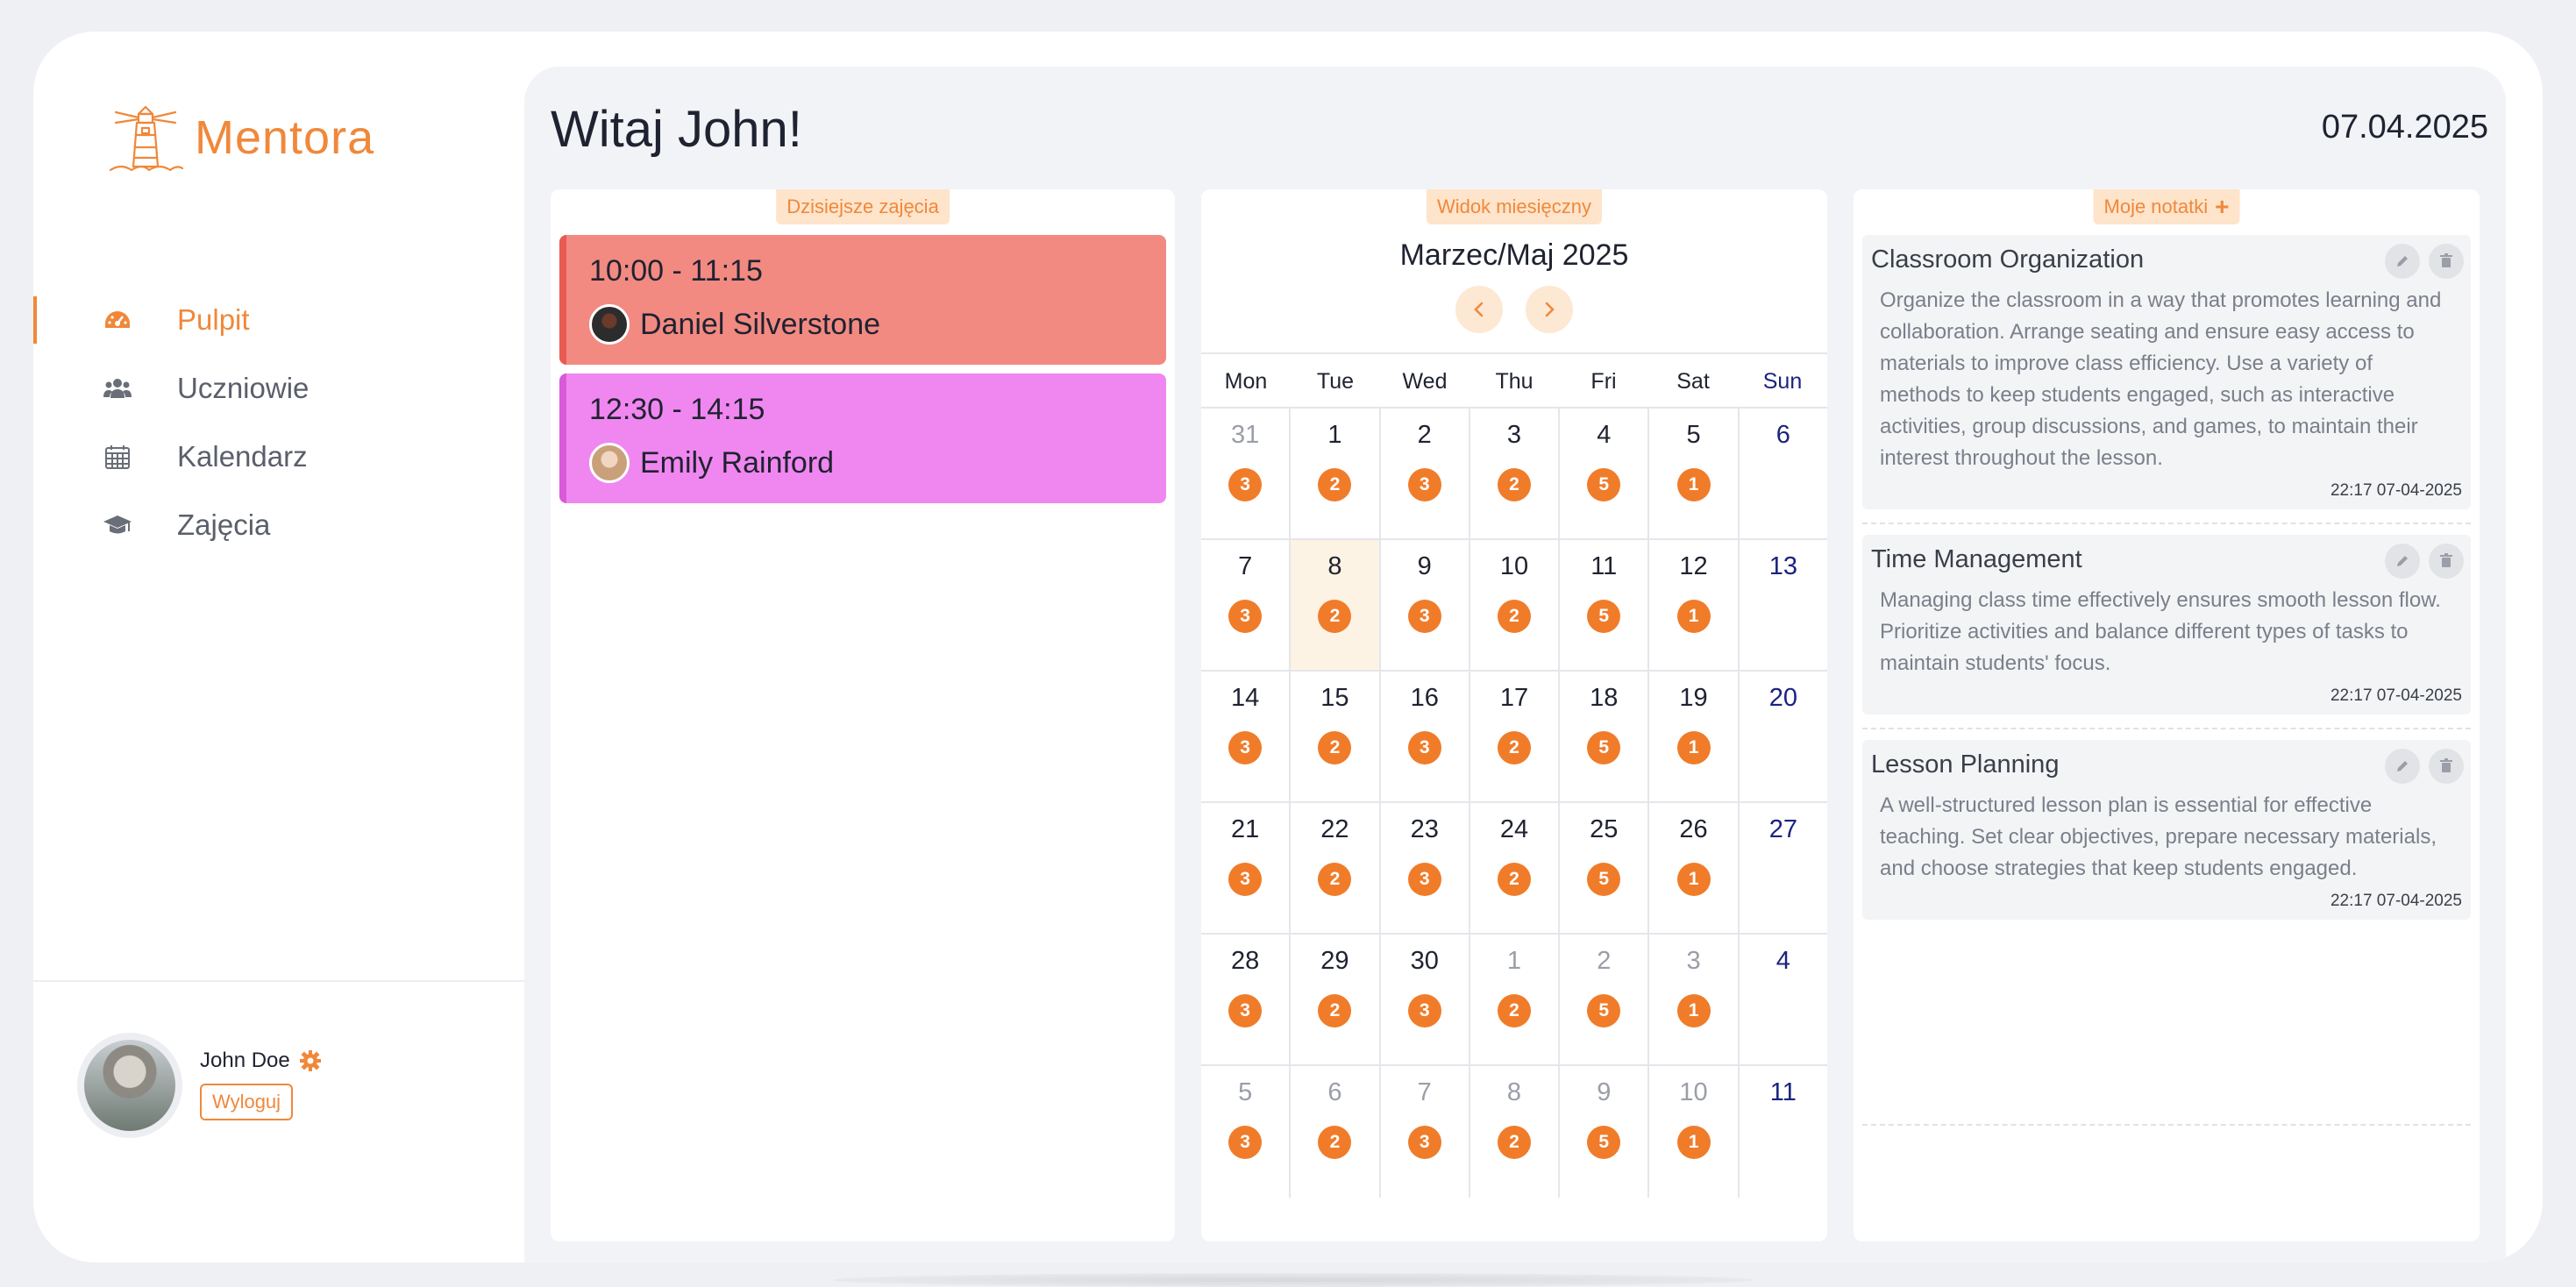  I want to click on logo: Mentora, so click(238, 137).